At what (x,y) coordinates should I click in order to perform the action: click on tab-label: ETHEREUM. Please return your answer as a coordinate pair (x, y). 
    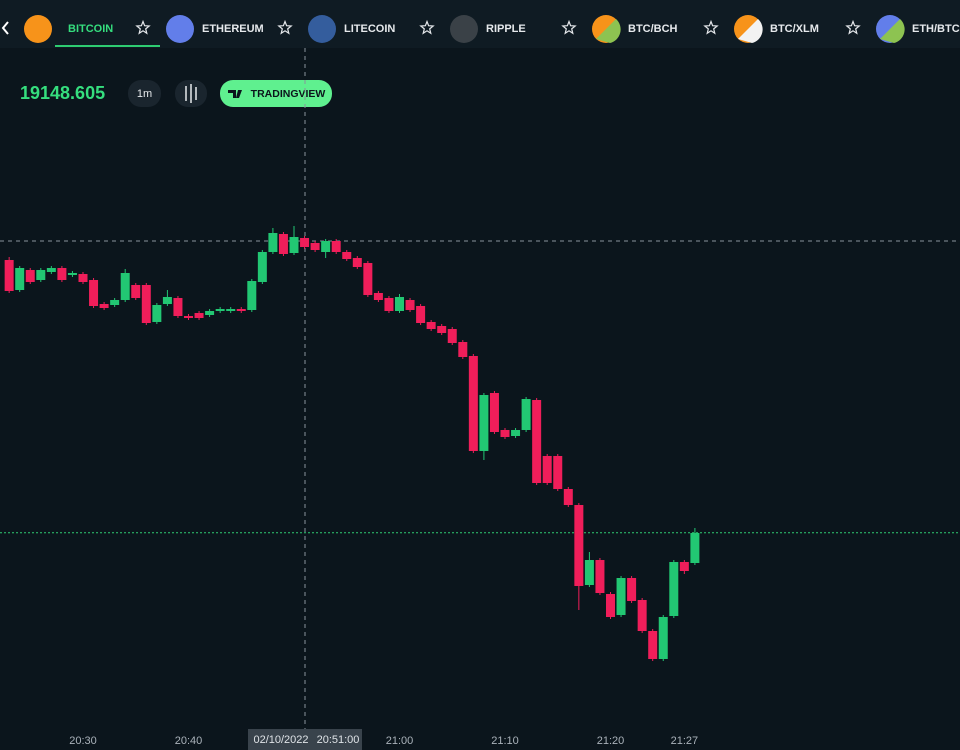
    Looking at the image, I should click on (233, 29).